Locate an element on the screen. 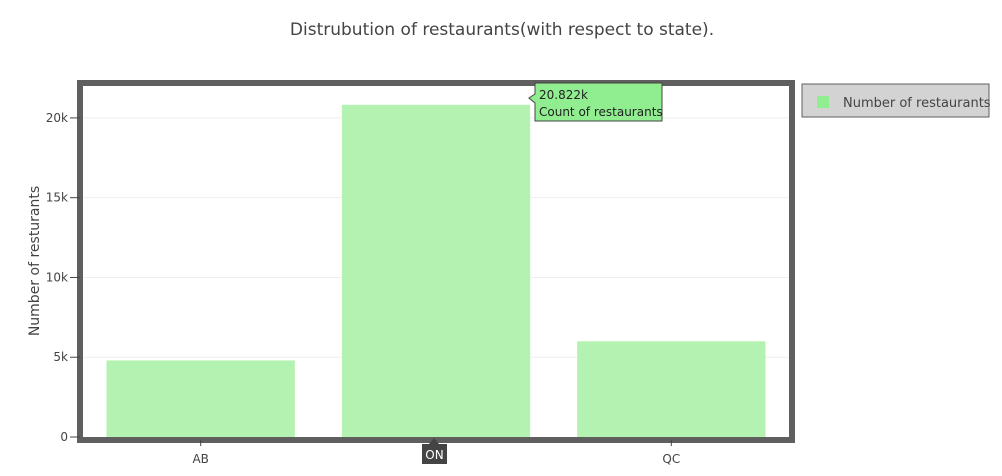 Image resolution: width=1002 pixels, height=476 pixels. x-tick-label: QC is located at coordinates (671, 459).